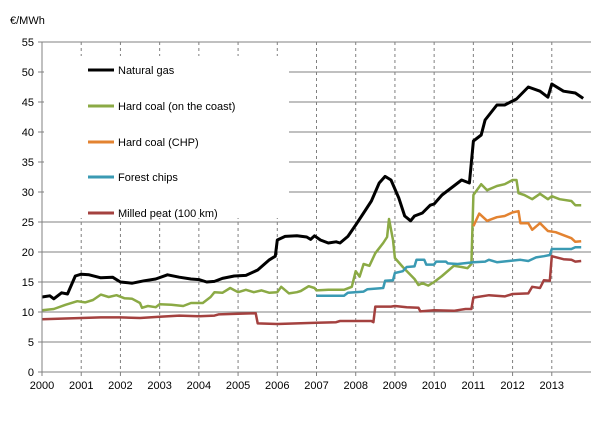 This screenshot has width=607, height=423. I want to click on x-tick-label: 2012, so click(512, 386).